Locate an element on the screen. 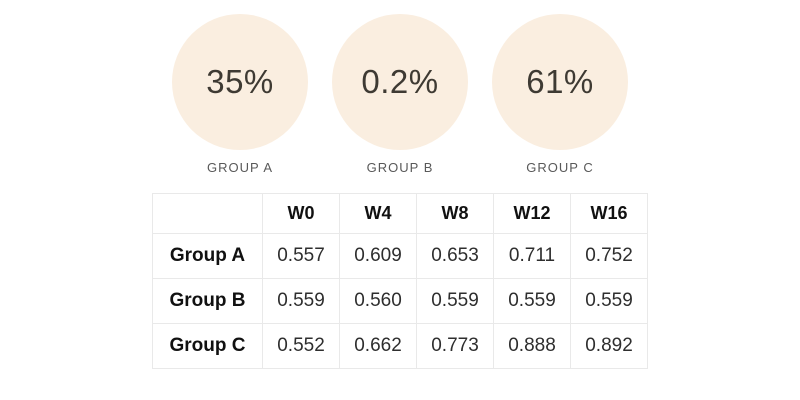 Image resolution: width=800 pixels, height=400 pixels. cell-group-a-w8: 0.653 is located at coordinates (455, 256).